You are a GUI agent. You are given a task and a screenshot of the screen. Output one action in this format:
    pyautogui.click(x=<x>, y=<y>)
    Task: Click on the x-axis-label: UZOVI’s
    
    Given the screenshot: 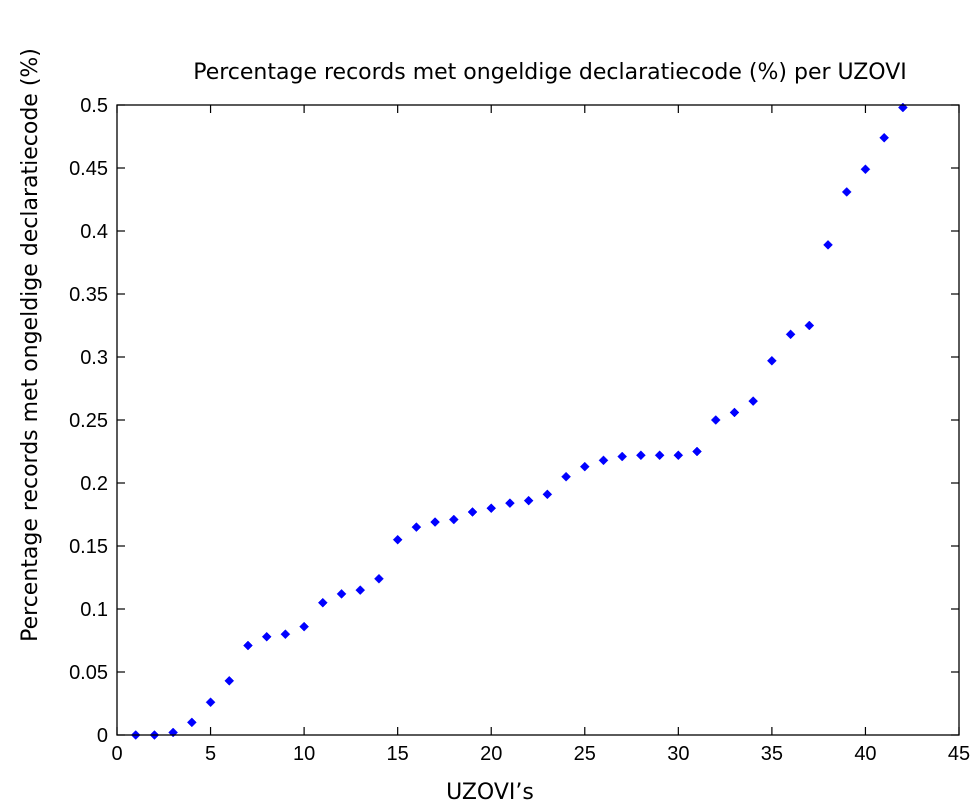 What is the action you would take?
    pyautogui.click(x=490, y=792)
    